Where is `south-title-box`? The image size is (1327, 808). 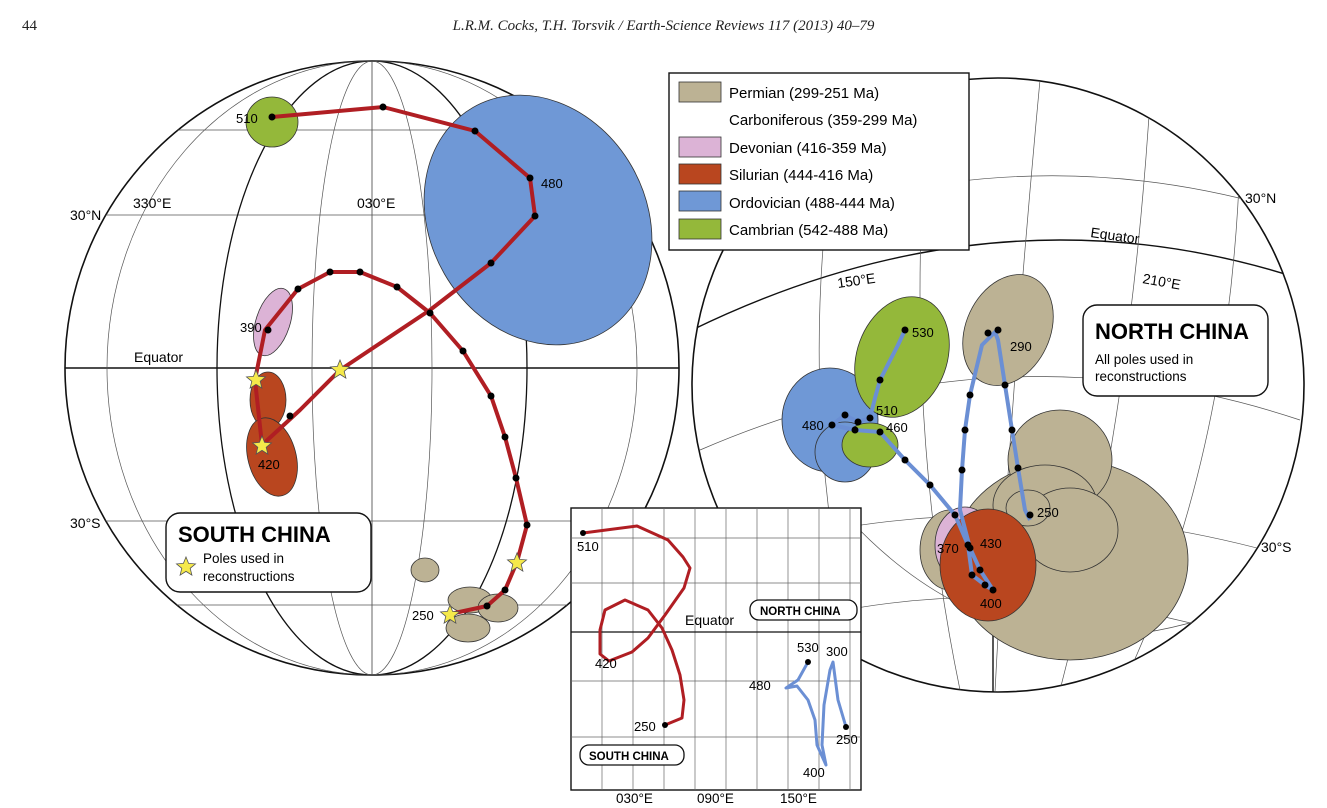 south-title-box is located at coordinates (268, 552).